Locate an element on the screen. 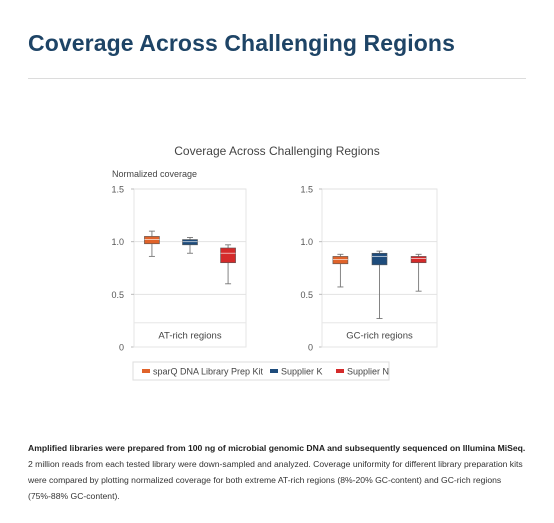 The width and height of the screenshot is (554, 523). region-label: GC-rich regions is located at coordinates (379, 335).